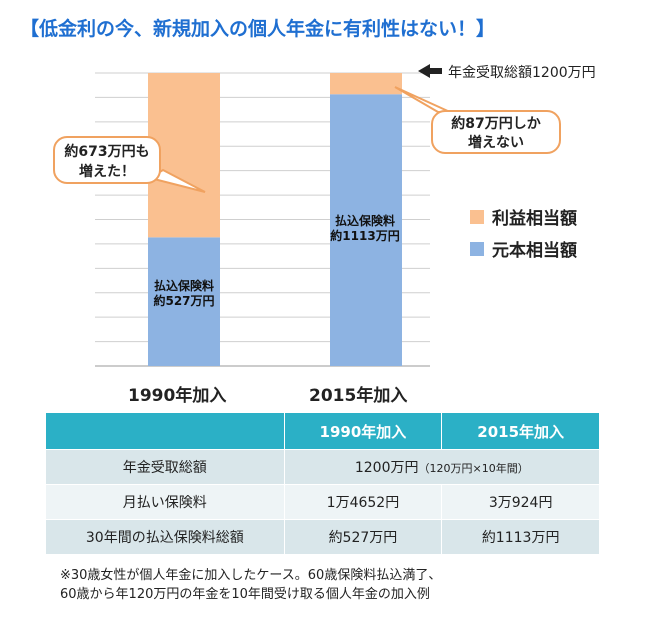  I want to click on cell-total-receipt: 1200万円（120万円×10年間）, so click(442, 467).